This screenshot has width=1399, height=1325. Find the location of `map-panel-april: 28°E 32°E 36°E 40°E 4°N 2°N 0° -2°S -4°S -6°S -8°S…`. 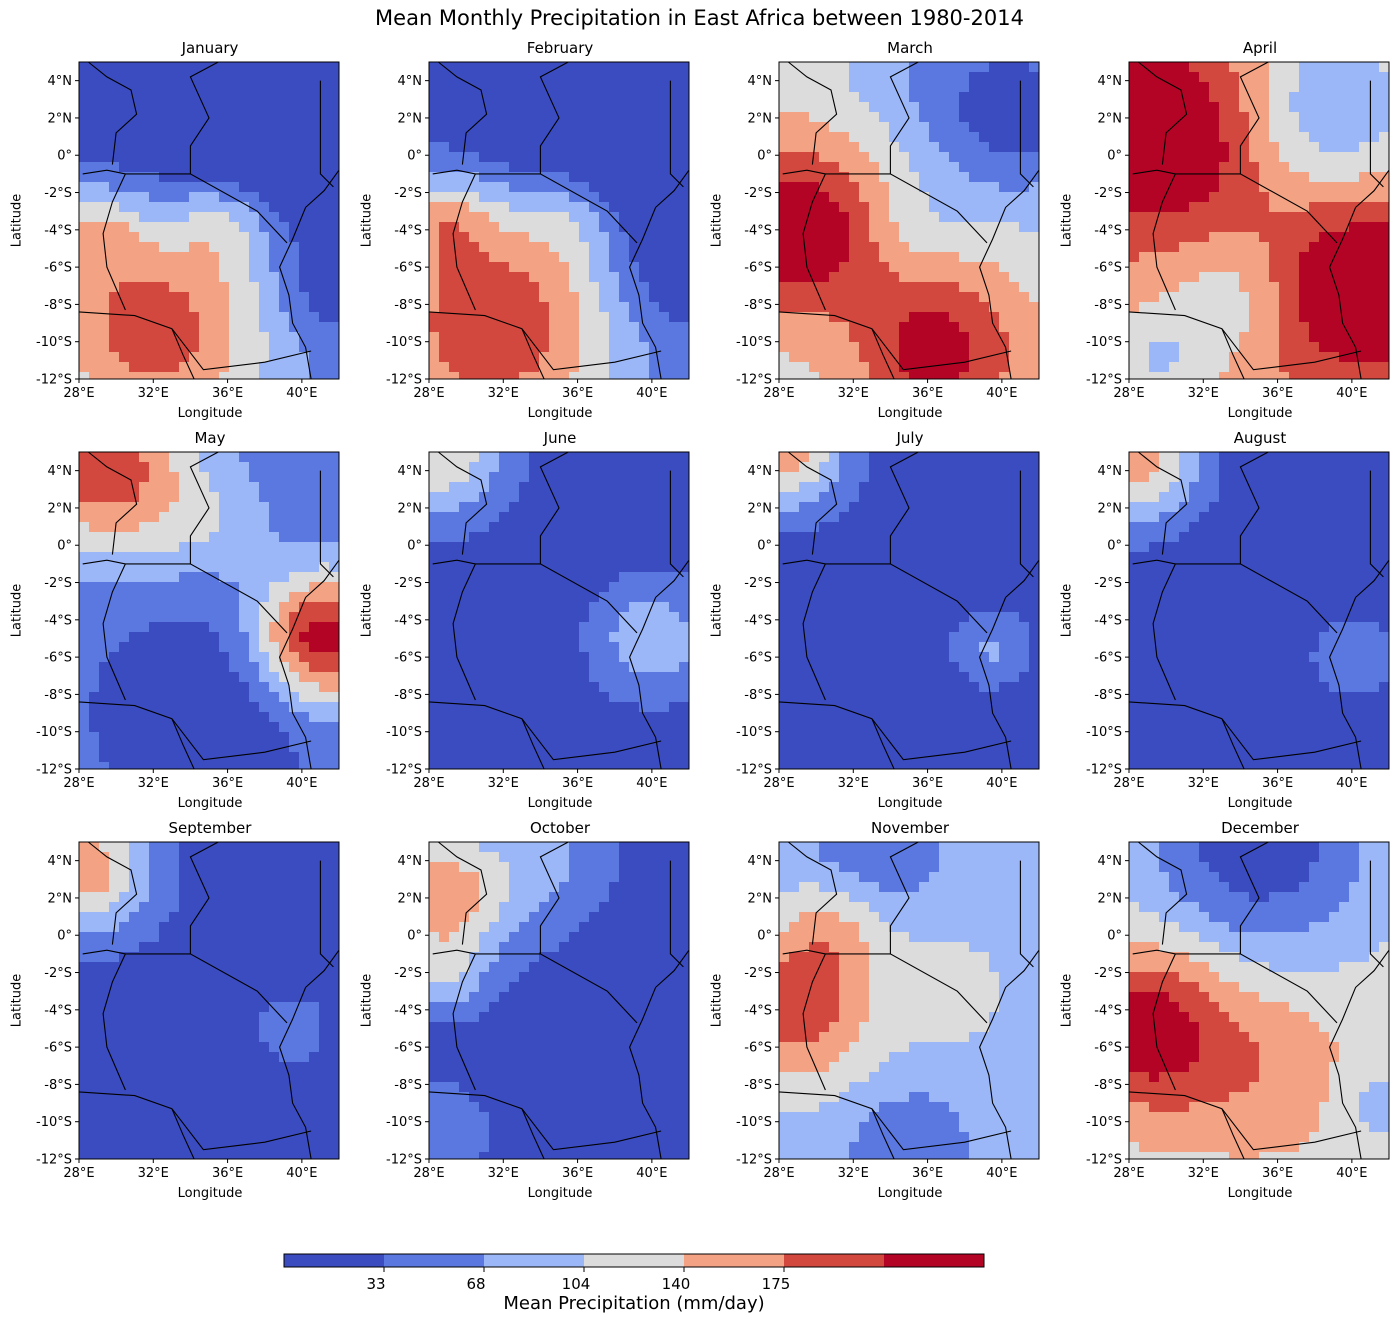

map-panel-april: 28°E 32°E 36°E 40°E 4°N 2°N 0° -2°S -4°S -6°S -8°S… is located at coordinates (1238, 231).